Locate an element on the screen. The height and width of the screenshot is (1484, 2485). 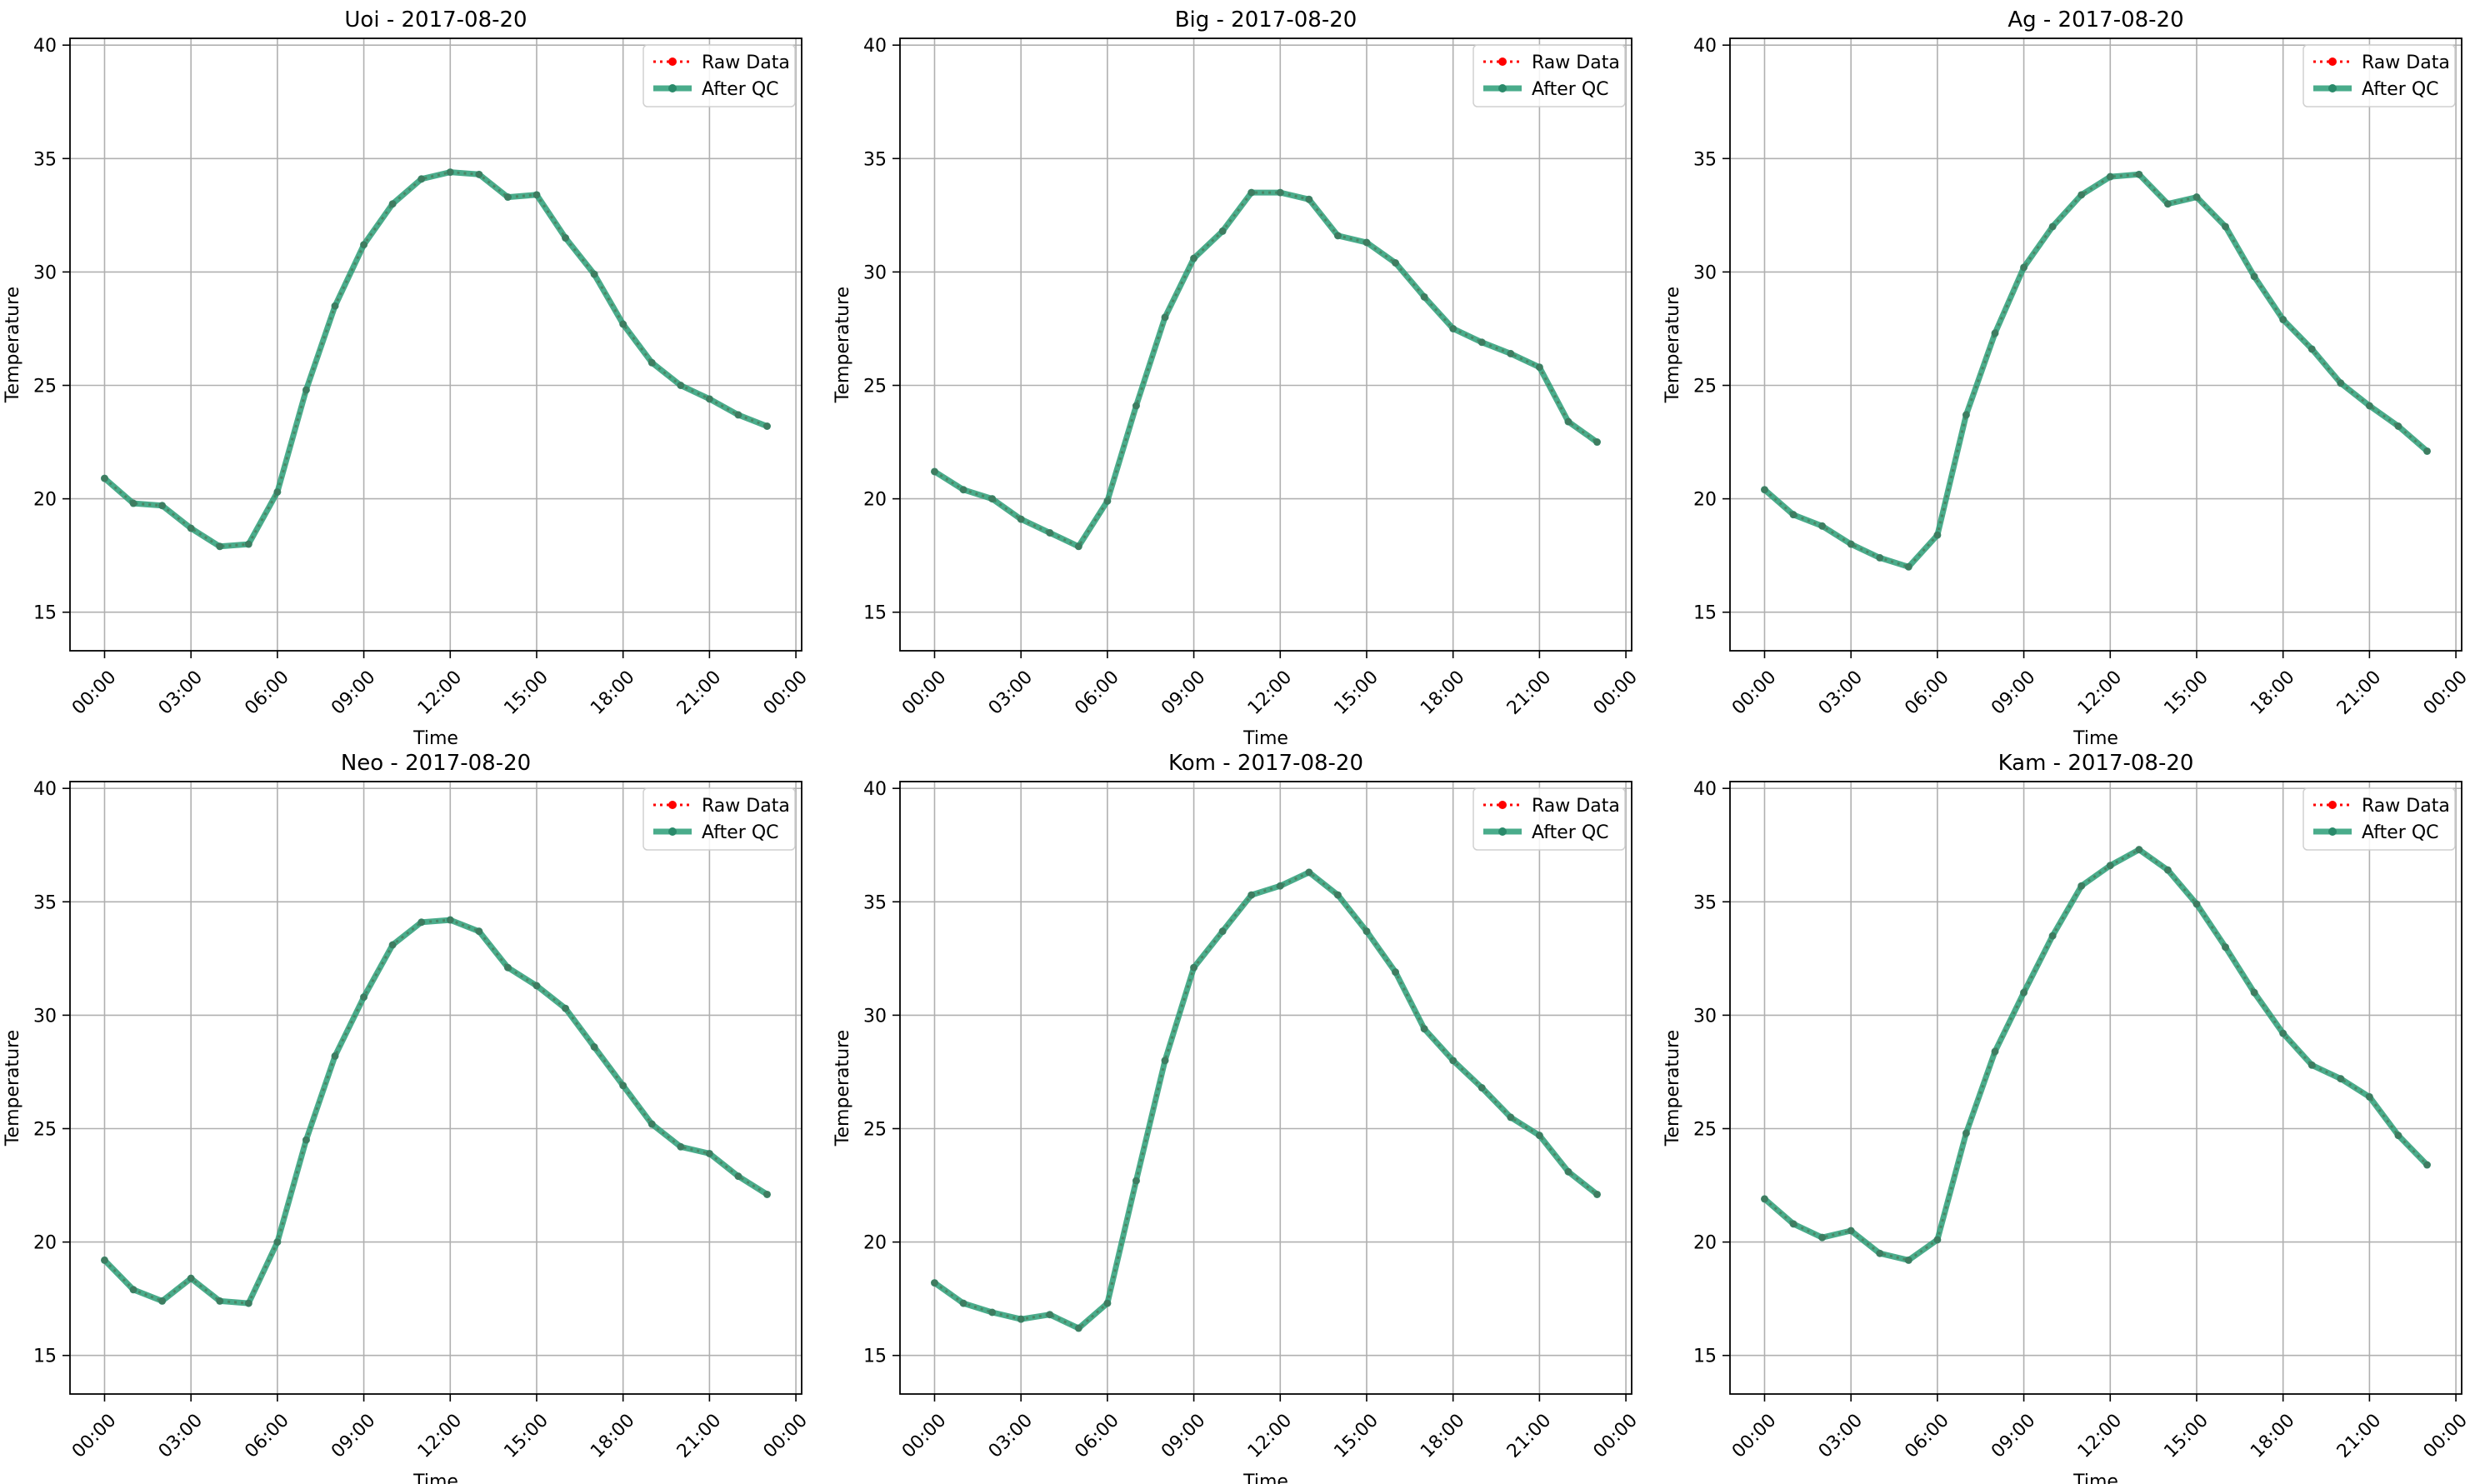
x-tick-label: 06:00 is located at coordinates (267, 1436).